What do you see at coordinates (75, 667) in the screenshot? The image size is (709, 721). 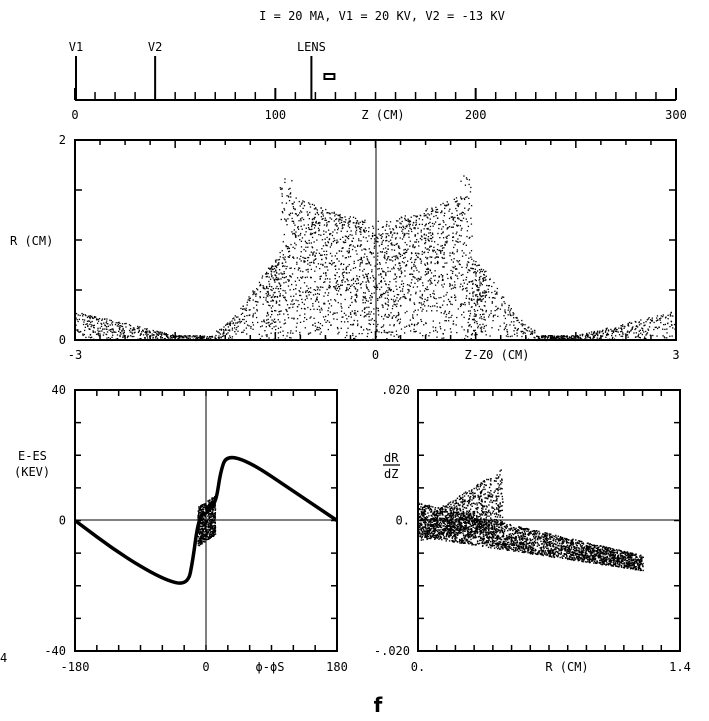 I see `energy-vs-phase-x-tick-label: -180` at bounding box center [75, 667].